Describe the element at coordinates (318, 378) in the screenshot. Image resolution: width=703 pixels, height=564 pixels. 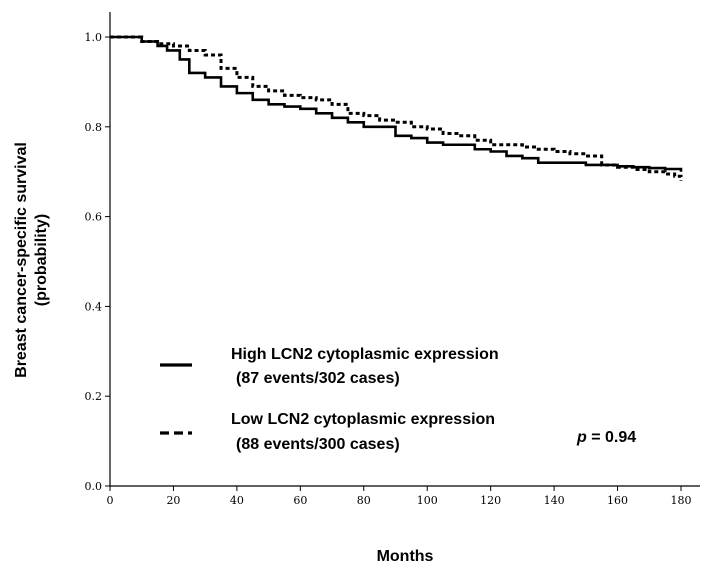
I see `legend-sub-high: (87 events/302 cases)` at that location.